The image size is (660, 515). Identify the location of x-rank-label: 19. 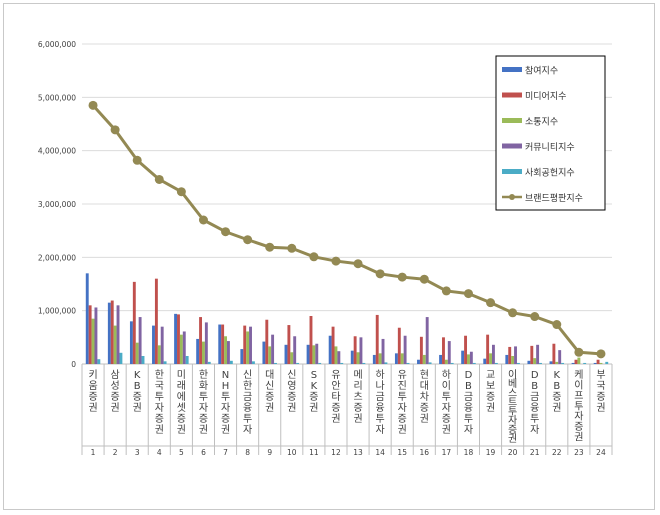
(491, 452).